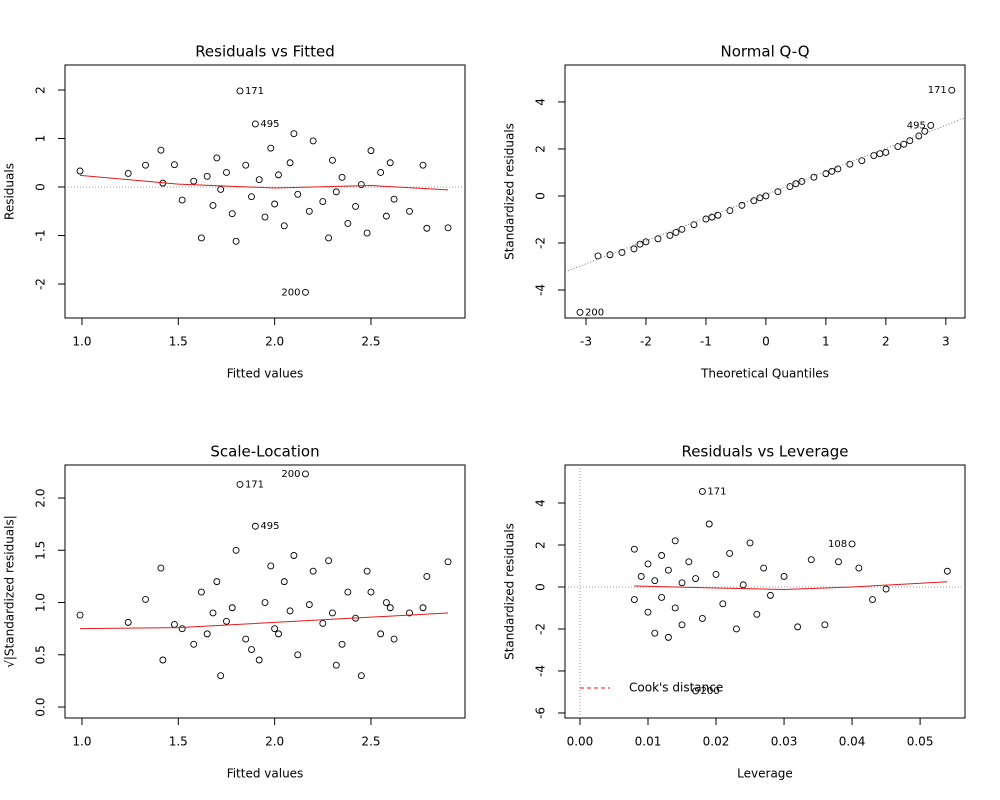 The width and height of the screenshot is (1000, 800). I want to click on x-tick-label: 1.0, so click(81, 342).